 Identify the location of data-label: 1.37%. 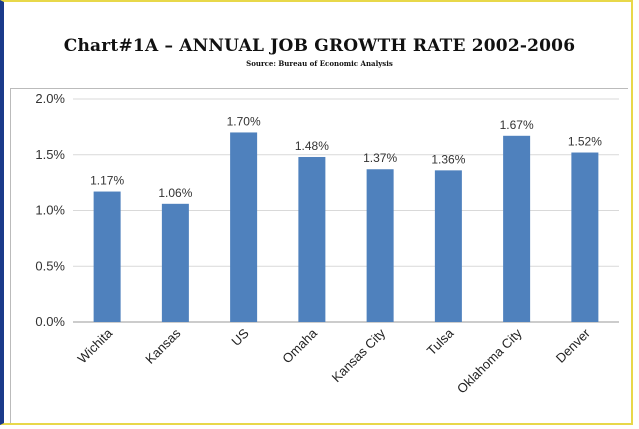
(380, 158).